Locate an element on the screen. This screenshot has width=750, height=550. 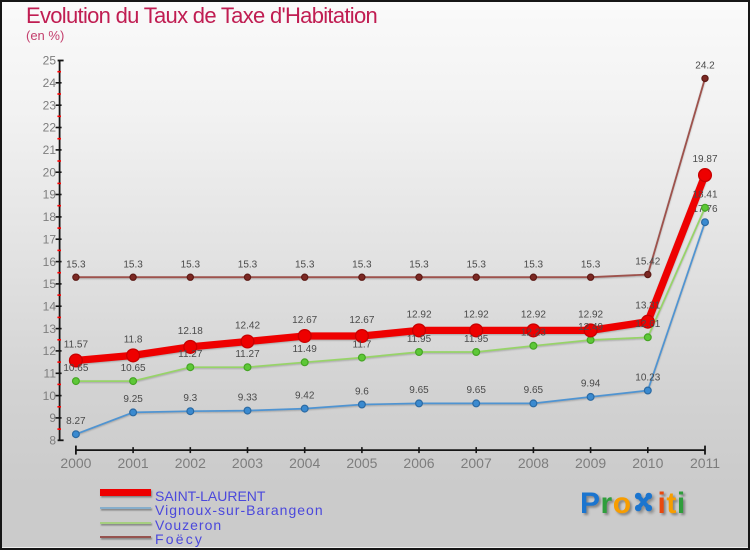
svg-text: 9.25 is located at coordinates (133, 399).